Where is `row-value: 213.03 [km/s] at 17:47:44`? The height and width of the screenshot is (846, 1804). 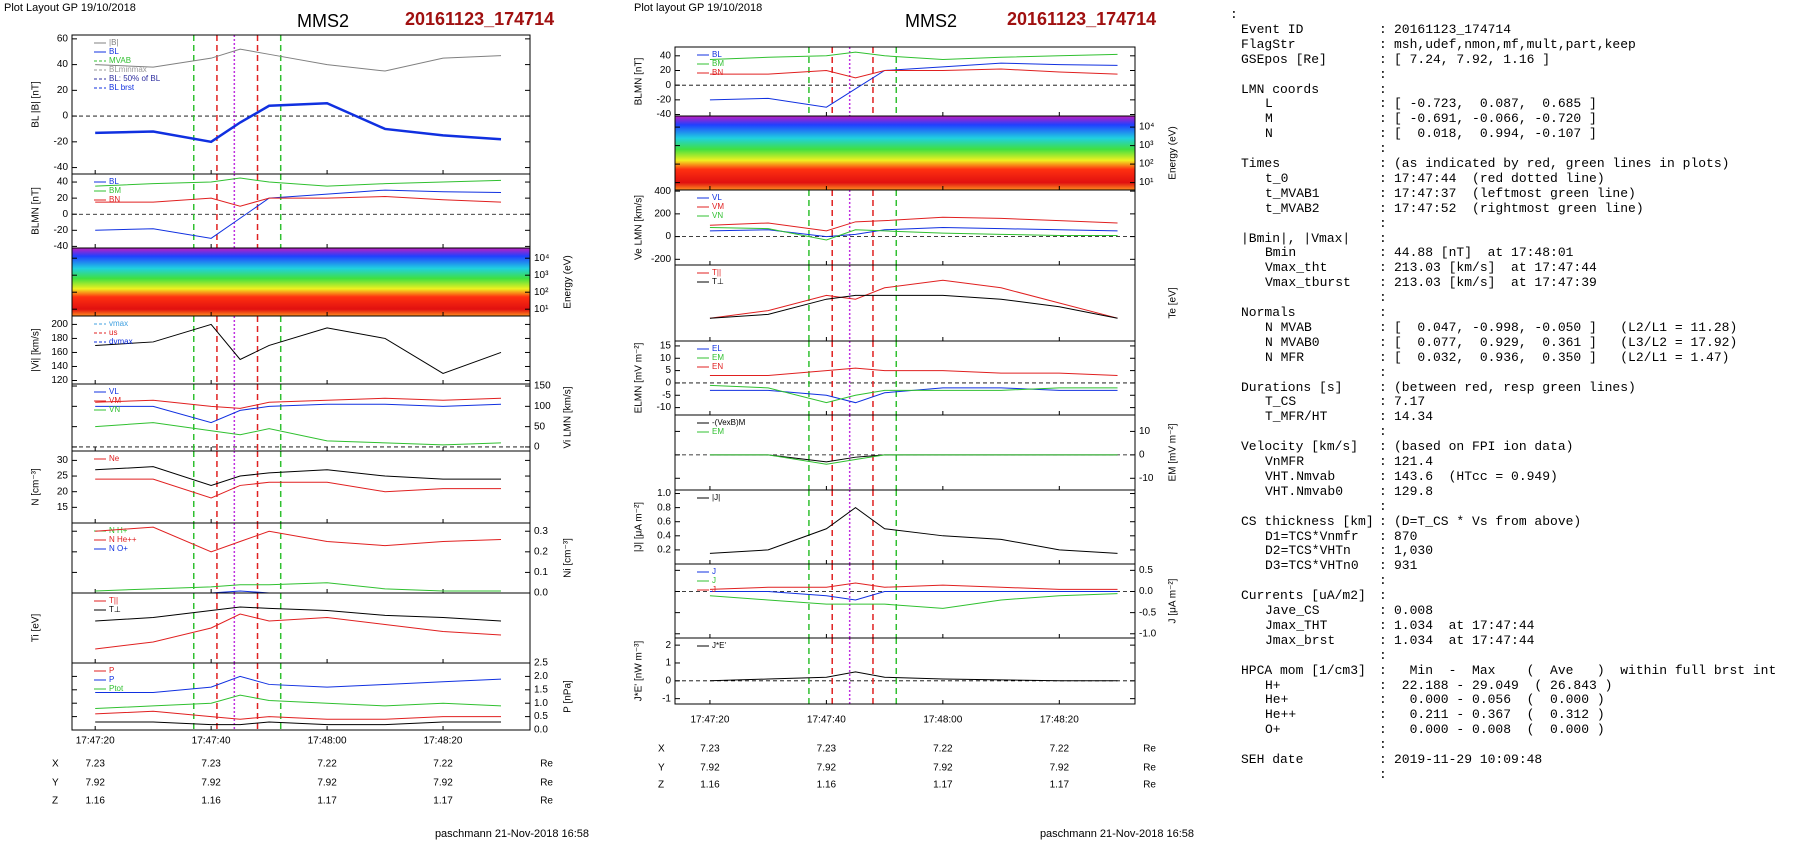
row-value: 213.03 [km/s] at 17:47:44 is located at coordinates (1495, 268).